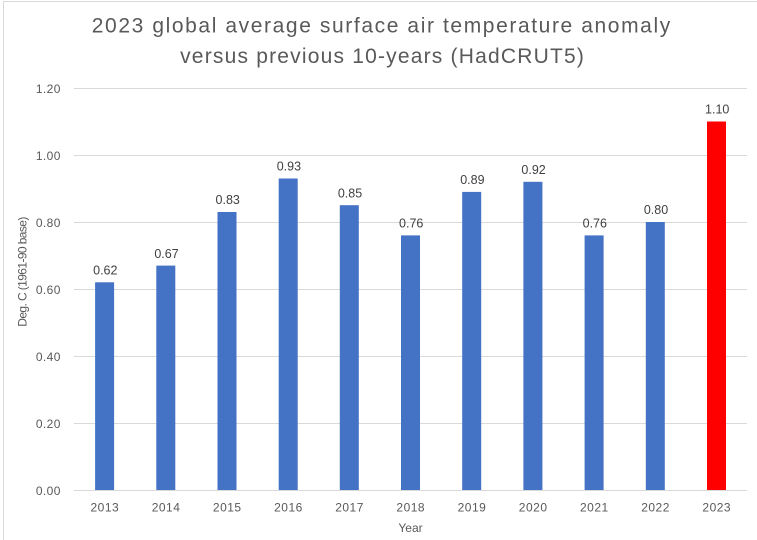  What do you see at coordinates (227, 508) in the screenshot?
I see `svg-text: 2015` at bounding box center [227, 508].